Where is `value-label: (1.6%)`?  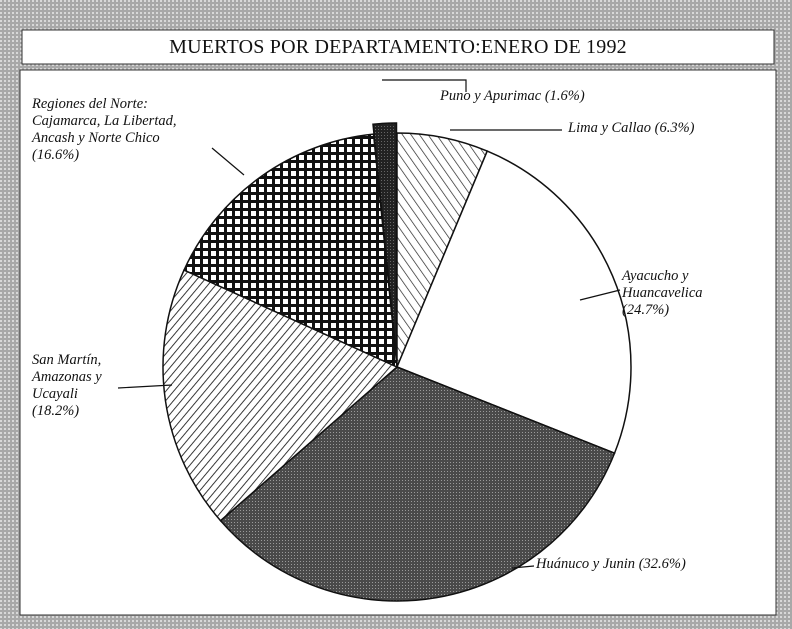
value-label: (1.6%) is located at coordinates (564, 96).